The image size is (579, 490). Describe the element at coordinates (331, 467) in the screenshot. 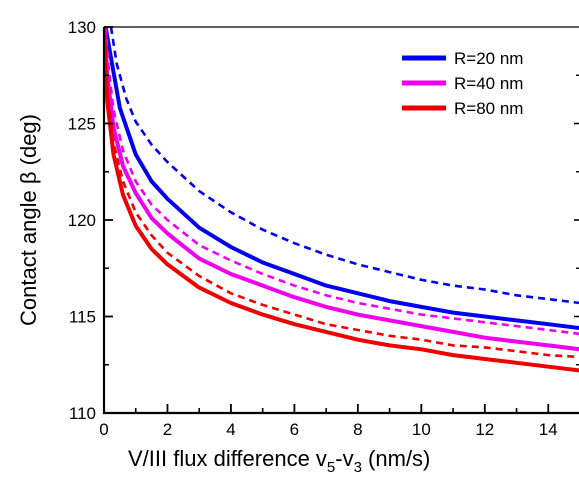

I see `x-axis-label-sub1: 5` at that location.